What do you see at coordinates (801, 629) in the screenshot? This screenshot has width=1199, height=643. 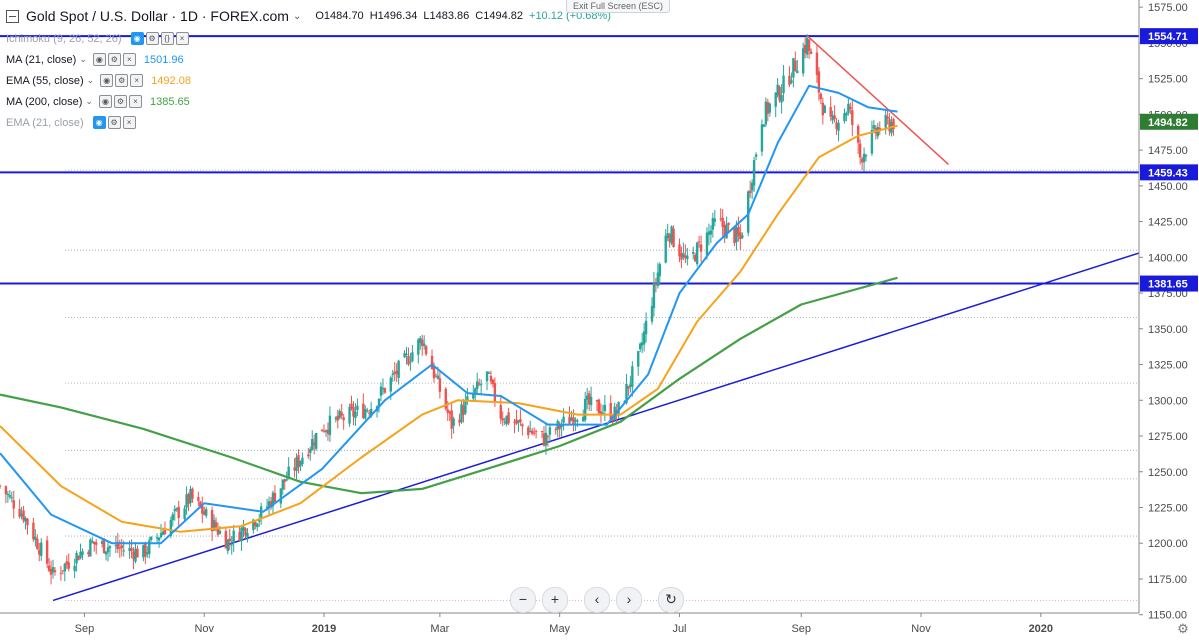 I see `x-tick-label: Sep` at bounding box center [801, 629].